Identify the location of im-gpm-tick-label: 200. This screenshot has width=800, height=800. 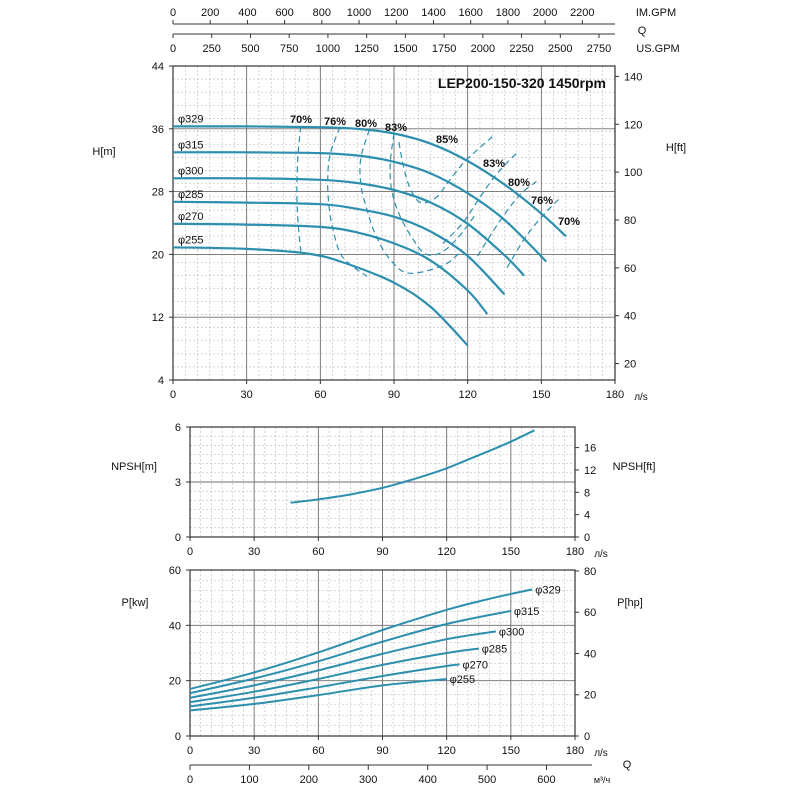
(210, 13).